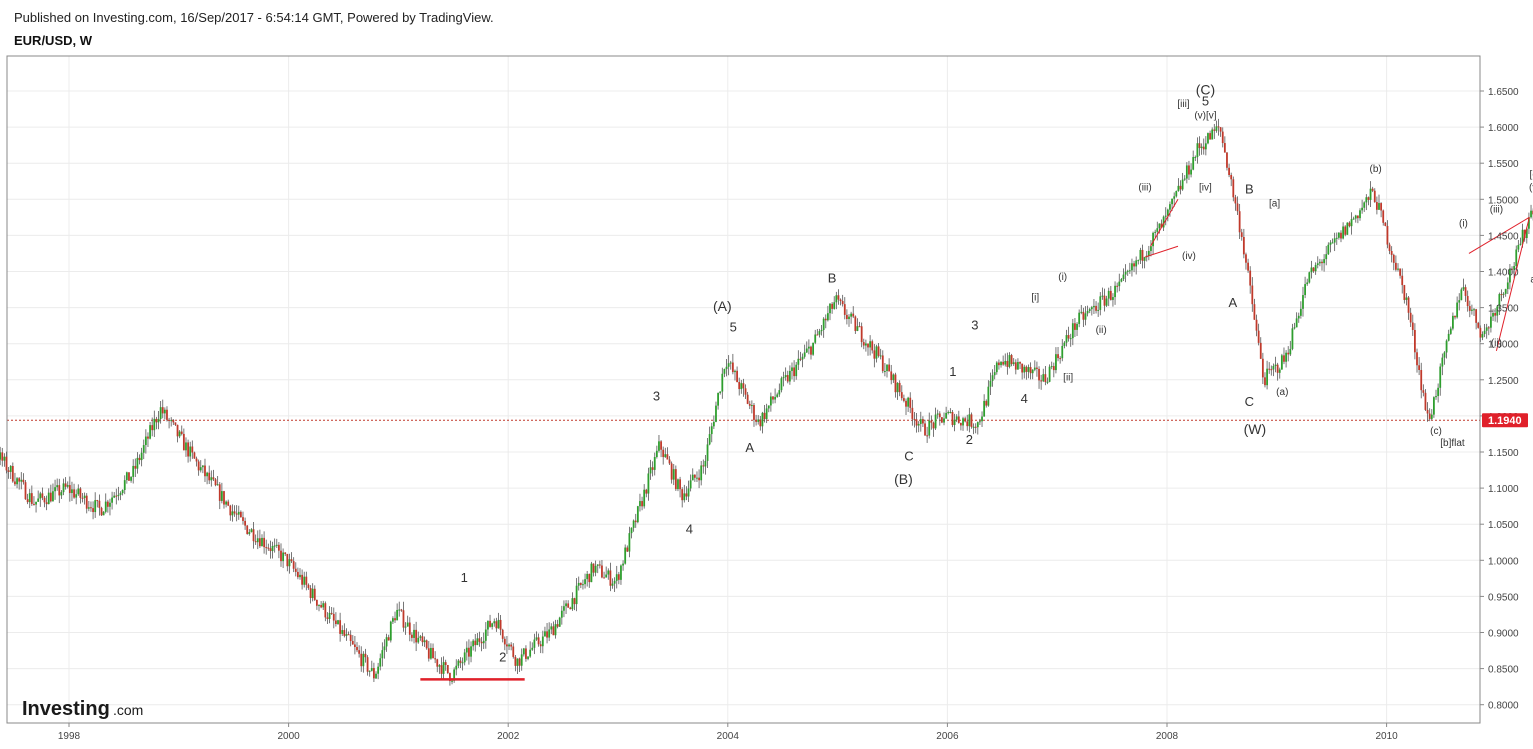  I want to click on wave-label: (ii), so click(1496, 343).